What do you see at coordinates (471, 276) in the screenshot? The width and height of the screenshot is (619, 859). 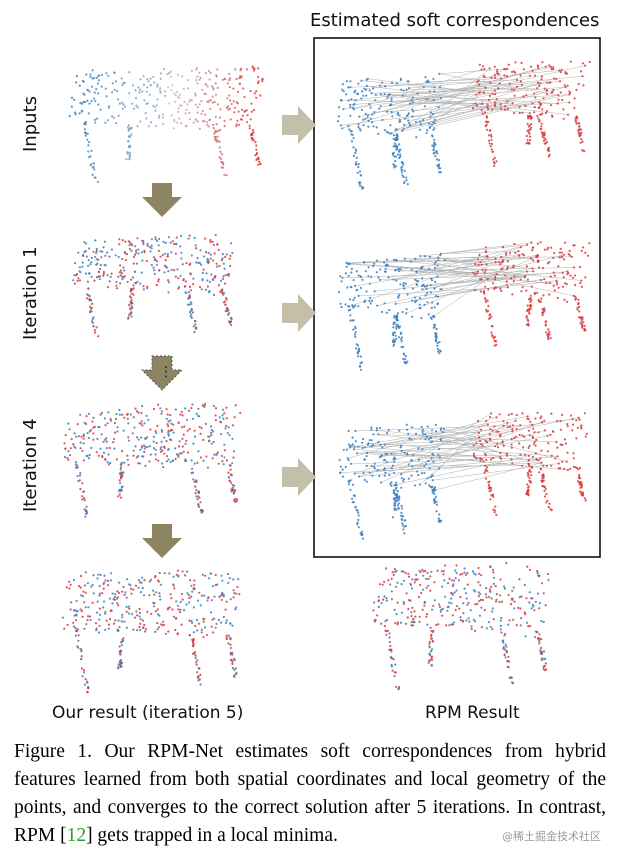 I see `iter1-correspondence-line` at bounding box center [471, 276].